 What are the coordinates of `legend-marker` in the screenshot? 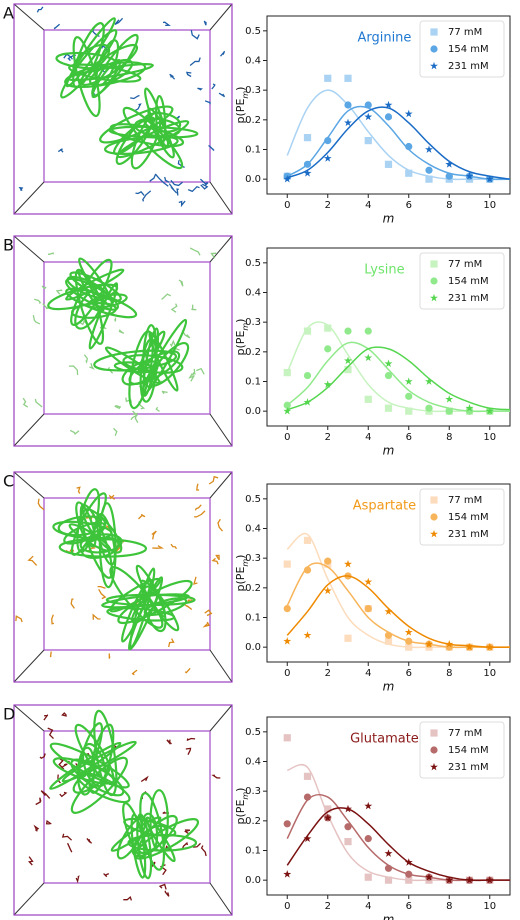 It's located at (434, 32).